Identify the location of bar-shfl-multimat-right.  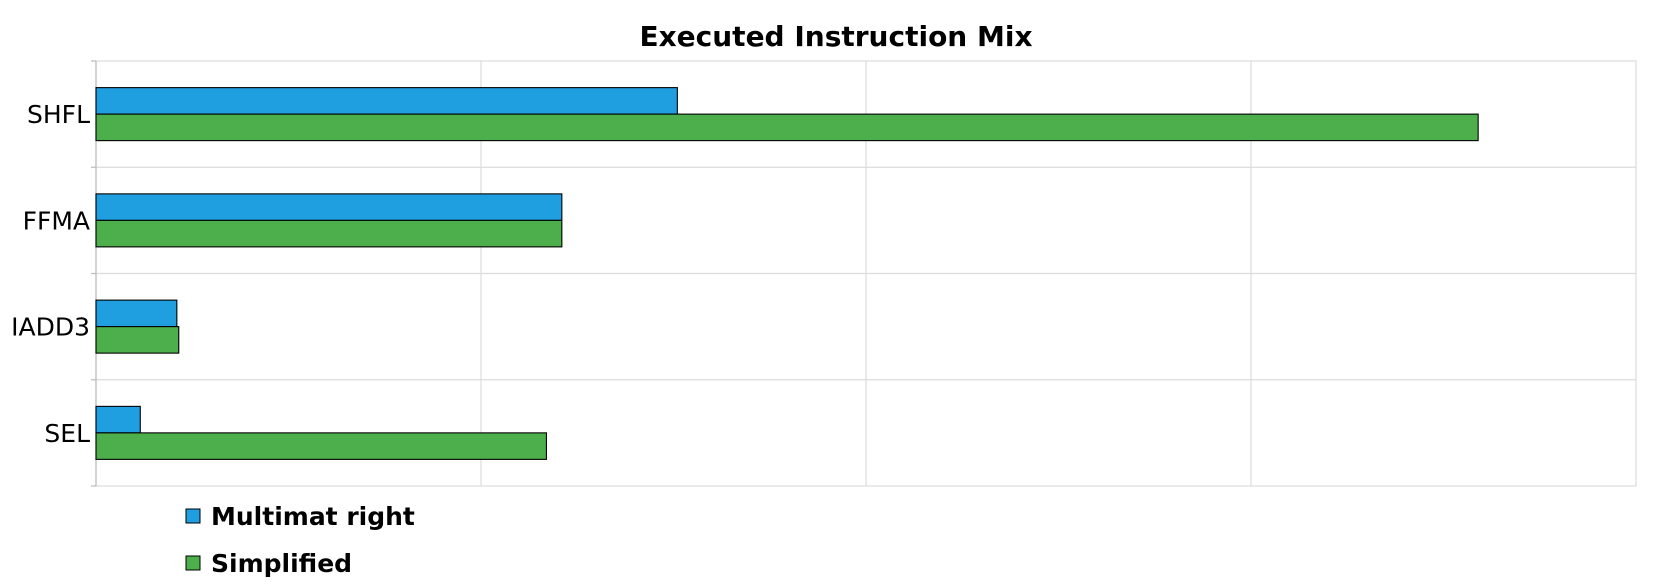
(386, 101).